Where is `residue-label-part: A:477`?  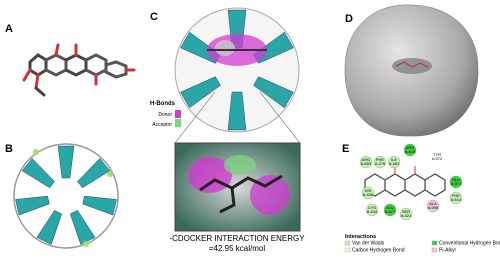 residue-label-part: A:477 is located at coordinates (390, 211).